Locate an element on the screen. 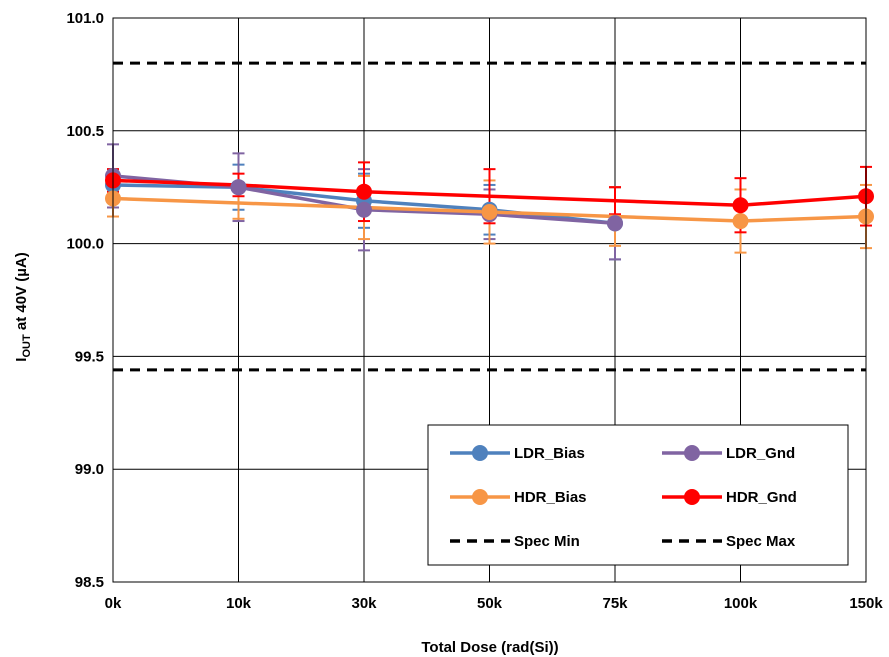  legend-marker-LDR_Gnd is located at coordinates (692, 453).